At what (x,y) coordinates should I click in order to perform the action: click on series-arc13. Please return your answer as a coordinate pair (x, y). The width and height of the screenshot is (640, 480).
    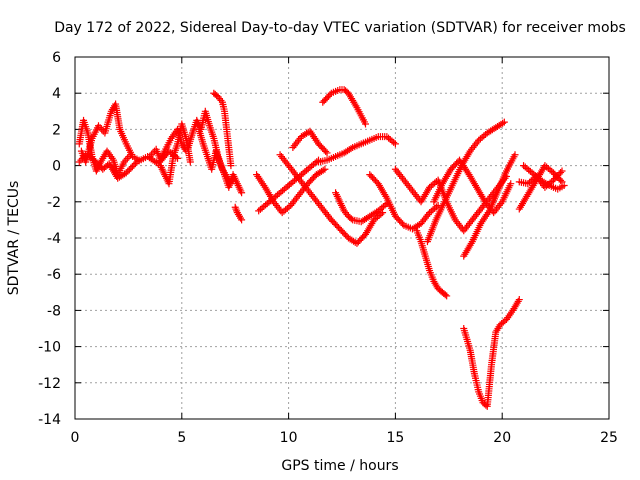
    Looking at the image, I should click on (310, 142).